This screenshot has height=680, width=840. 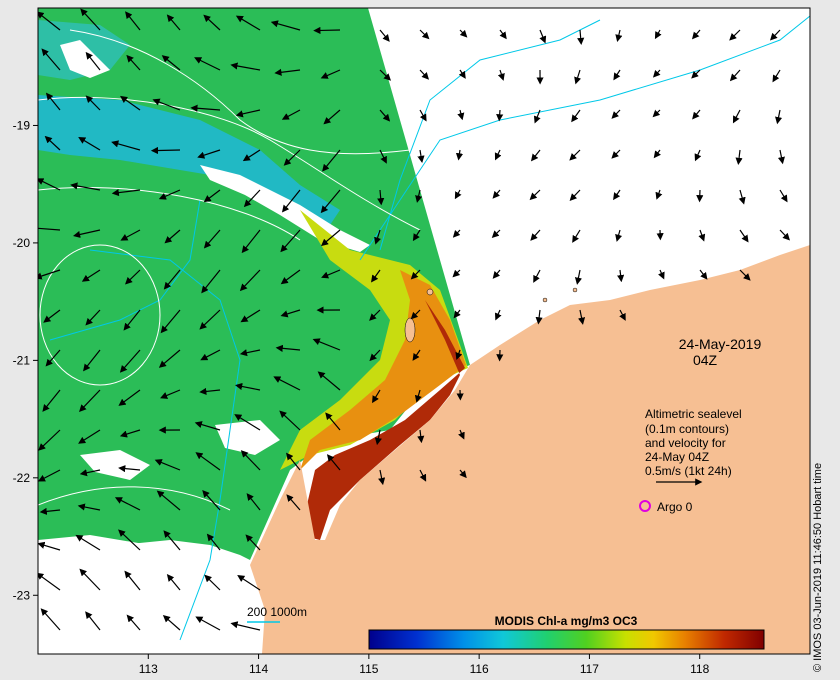 I want to click on islands, so click(x=491, y=315).